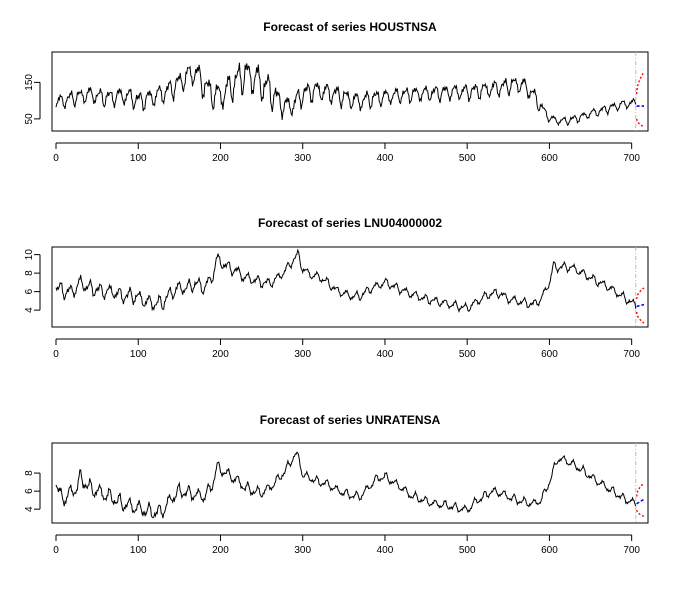 The image size is (675, 591). I want to click on chart-title: Forecast of series UNRATENSA, so click(350, 420).